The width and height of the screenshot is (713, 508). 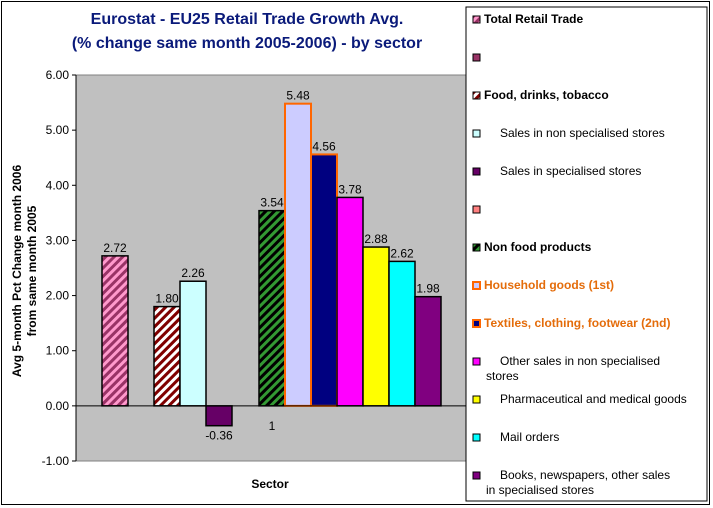 I want to click on legend-label: Food, drinks, tobacco, so click(x=546, y=95).